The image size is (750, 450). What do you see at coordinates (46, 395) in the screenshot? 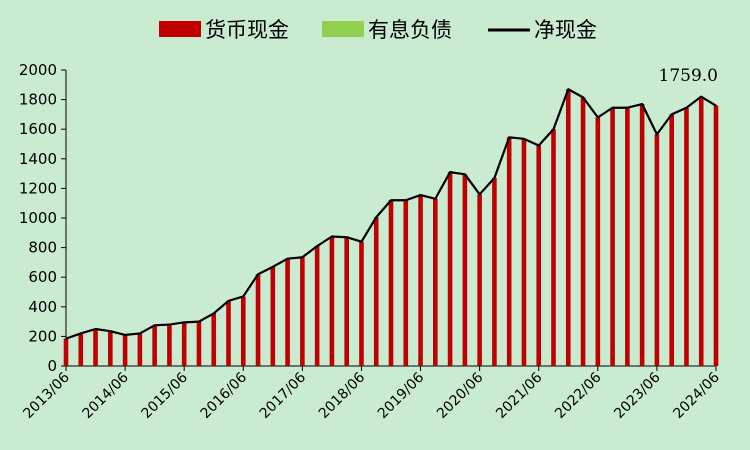
I see `x-tick-label: 2013/06` at bounding box center [46, 395].